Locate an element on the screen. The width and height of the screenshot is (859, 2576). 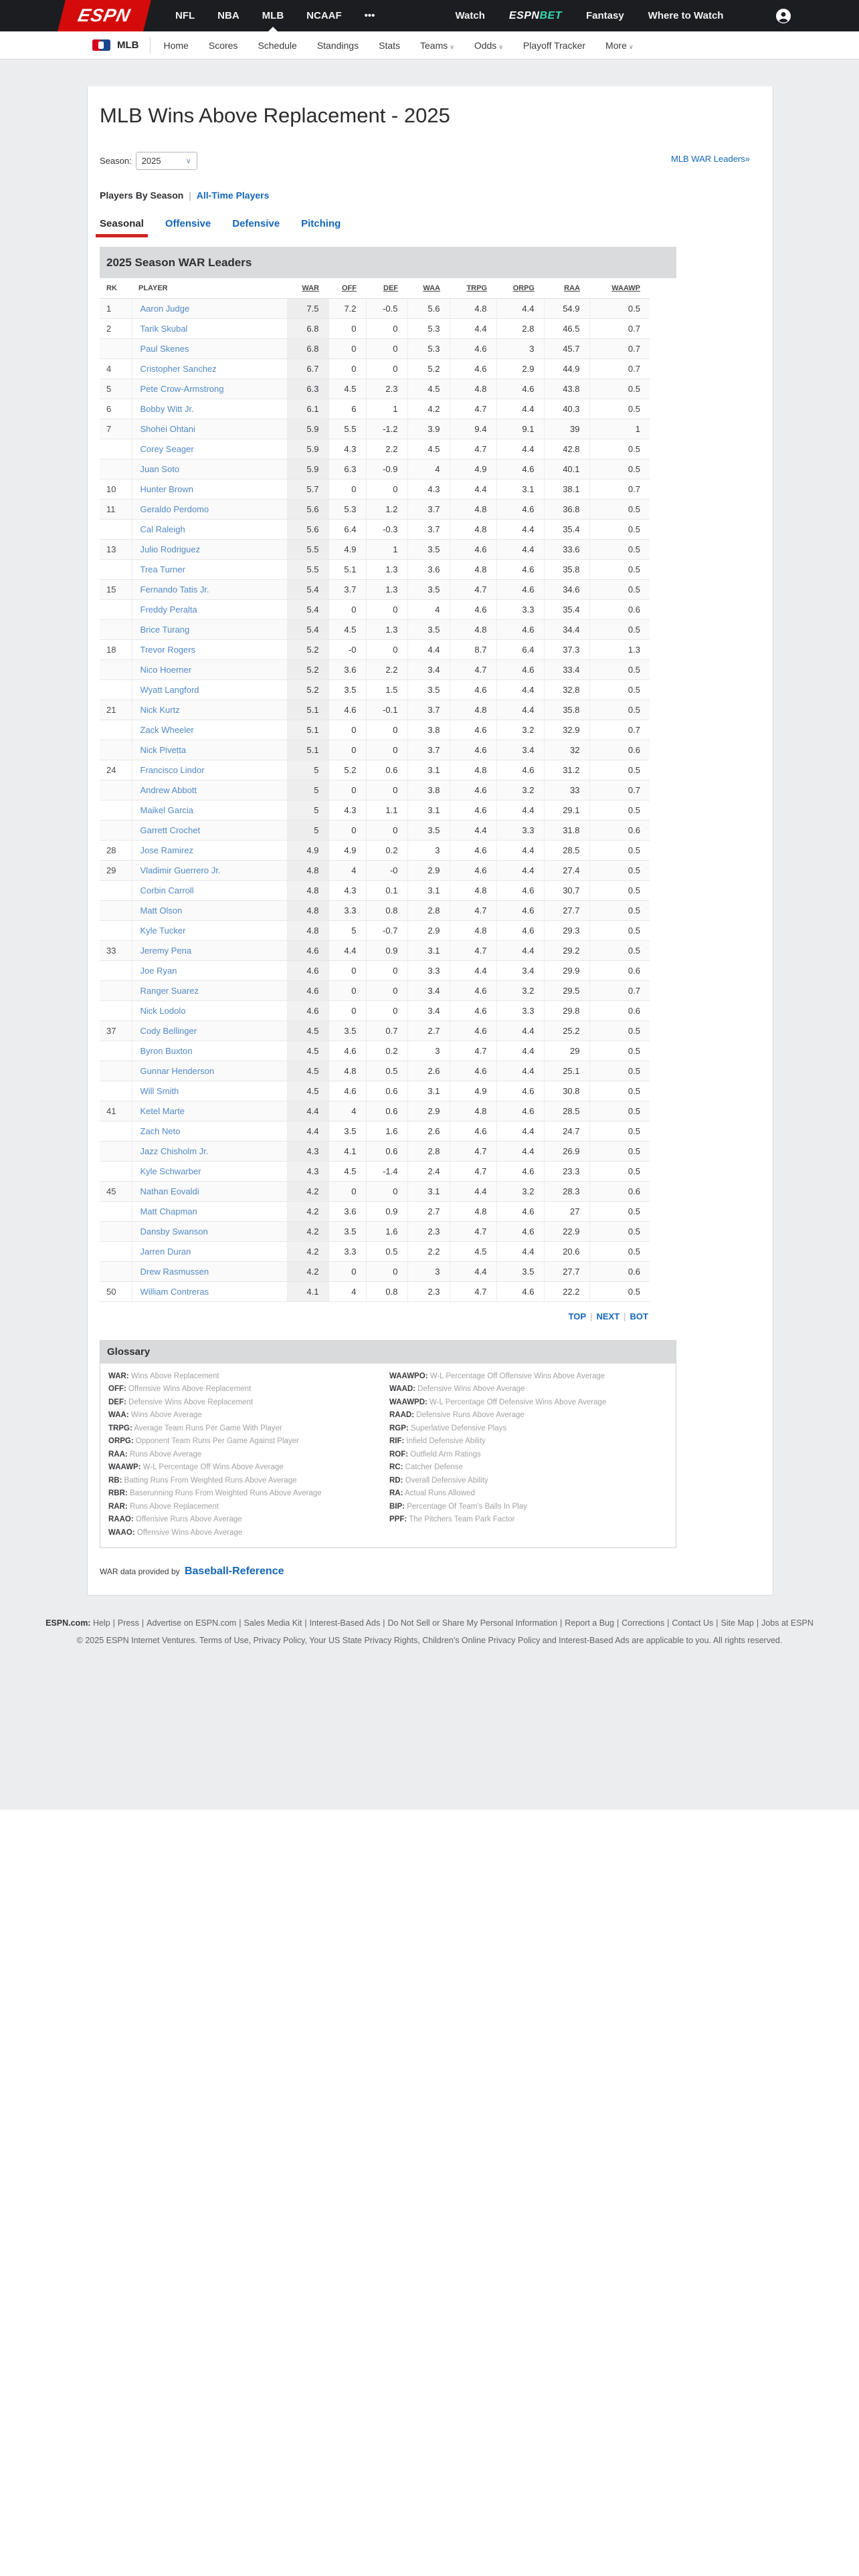
subnav-item-standings: Standings is located at coordinates (337, 45).